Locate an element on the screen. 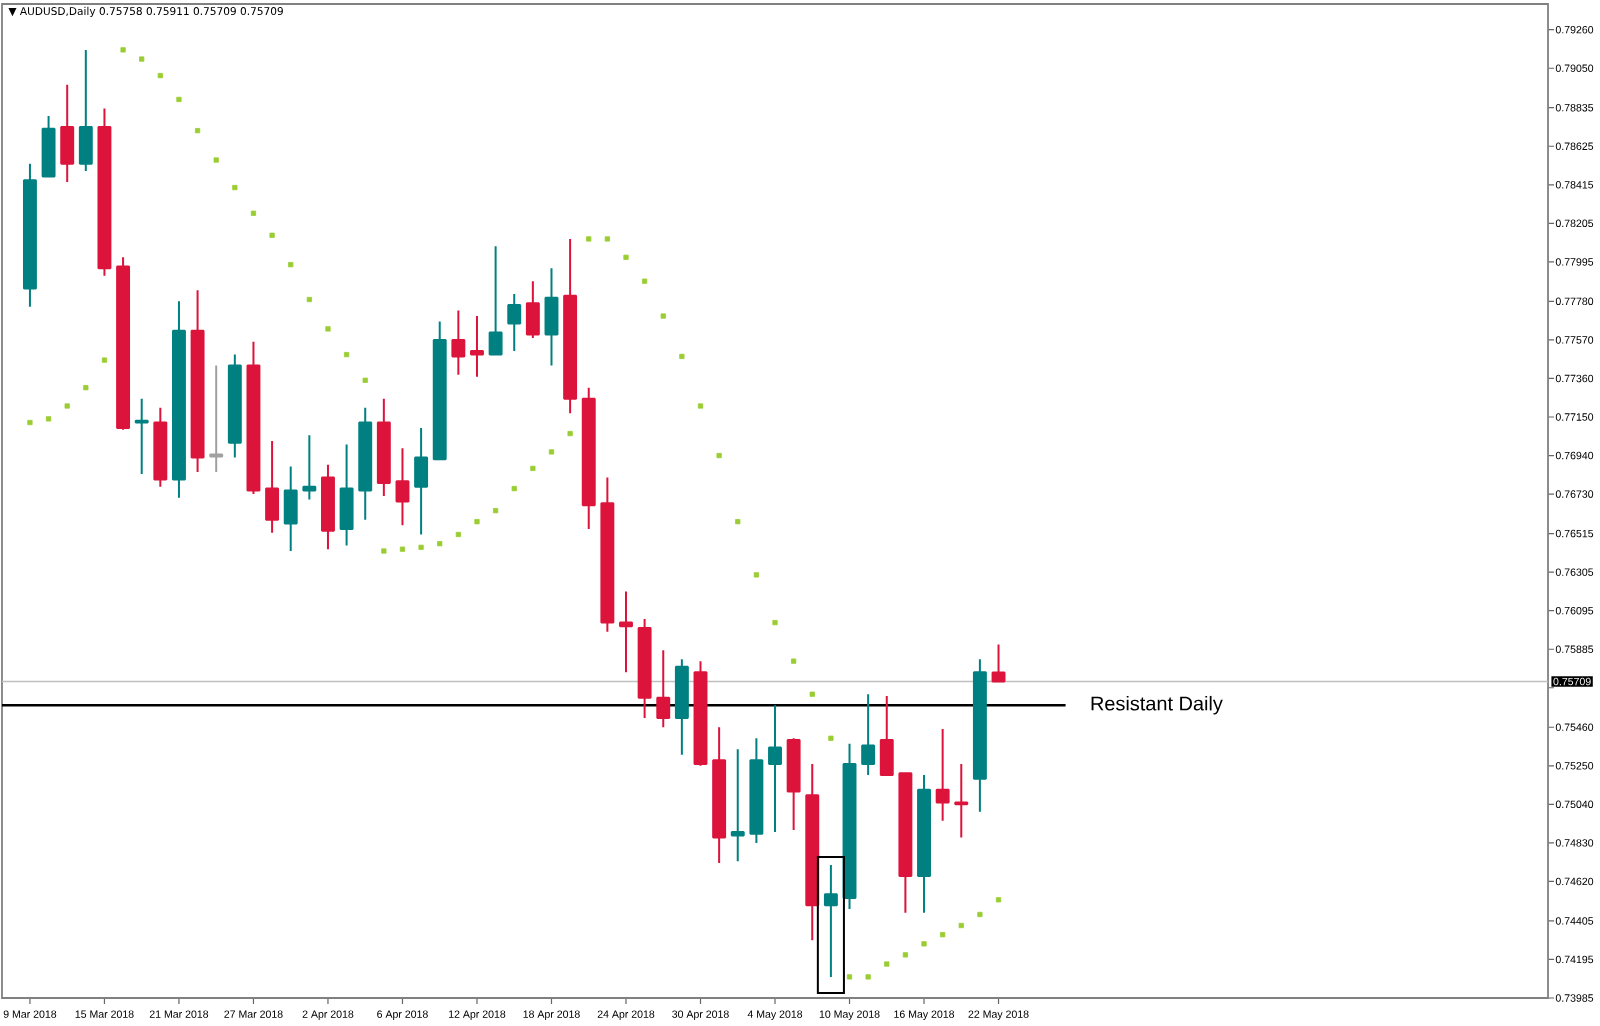  ref-line-label: Resistant Daily is located at coordinates (1157, 705).